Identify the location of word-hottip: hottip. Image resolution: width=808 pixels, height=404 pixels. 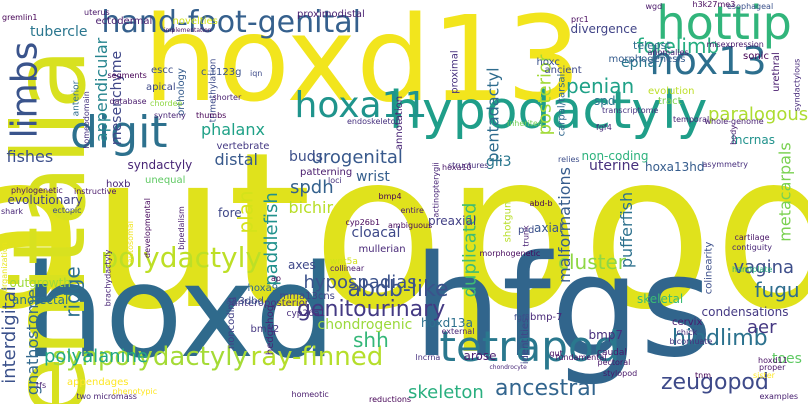
(724, 25).